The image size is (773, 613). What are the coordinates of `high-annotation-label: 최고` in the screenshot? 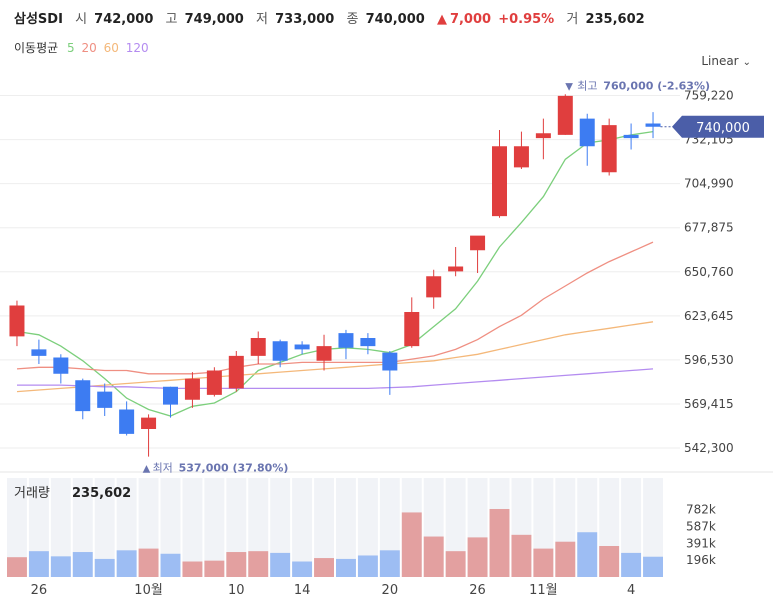 It's located at (587, 85).